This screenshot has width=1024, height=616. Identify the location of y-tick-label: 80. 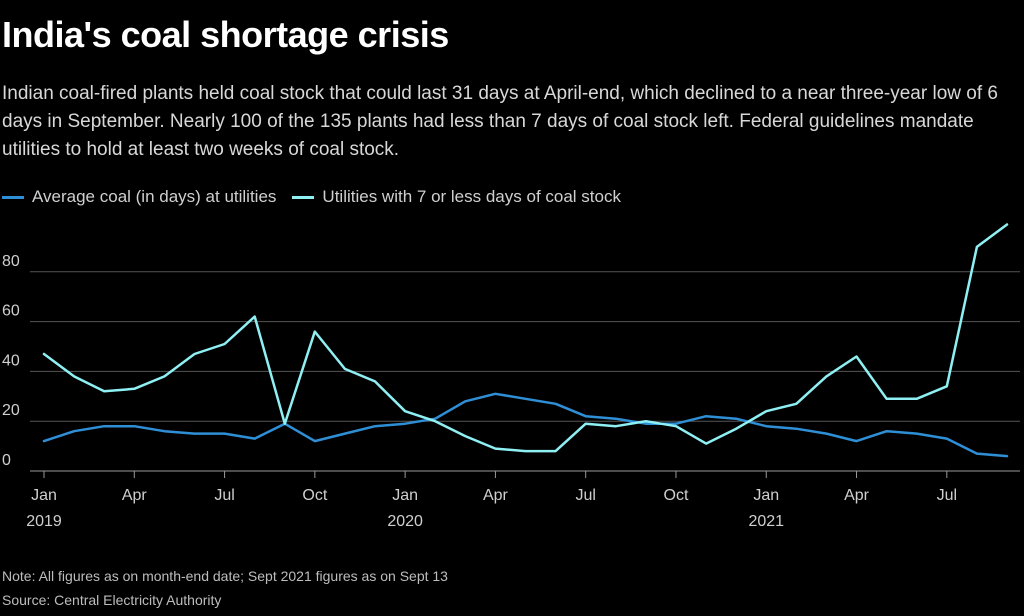
(11, 261).